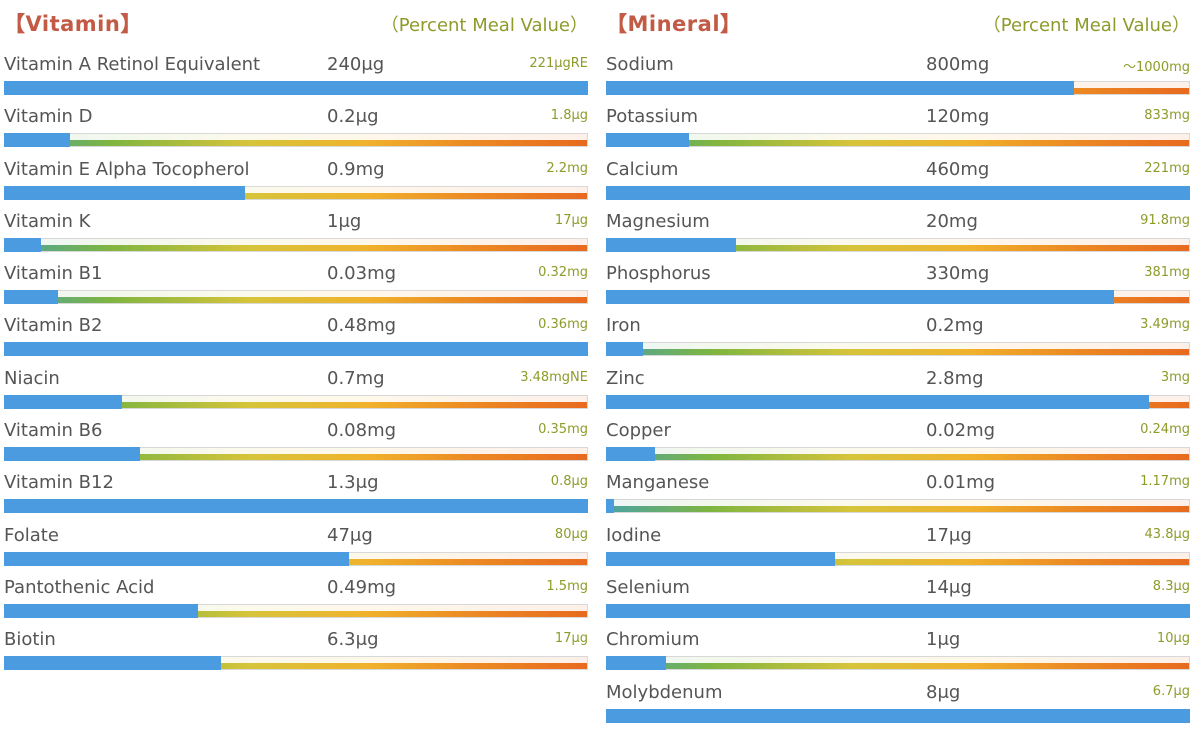 Image resolution: width=1200 pixels, height=734 pixels. I want to click on nutrient-row: Pantothenic Acid 0.49mg 1.5mg, so click(296, 601).